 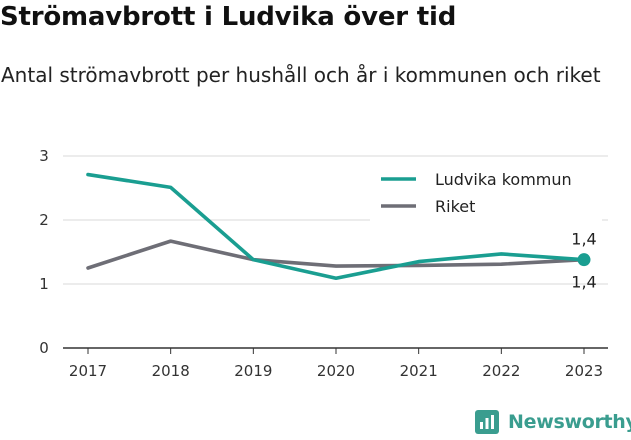 I want to click on brand-name: Newsworthy, so click(x=569, y=422).